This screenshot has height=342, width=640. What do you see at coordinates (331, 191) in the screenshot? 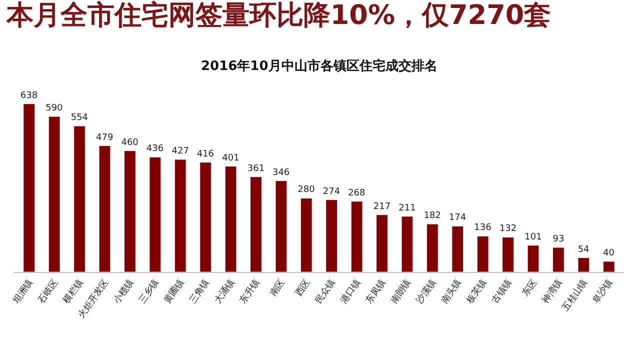
I see `data-label: 274` at bounding box center [331, 191].